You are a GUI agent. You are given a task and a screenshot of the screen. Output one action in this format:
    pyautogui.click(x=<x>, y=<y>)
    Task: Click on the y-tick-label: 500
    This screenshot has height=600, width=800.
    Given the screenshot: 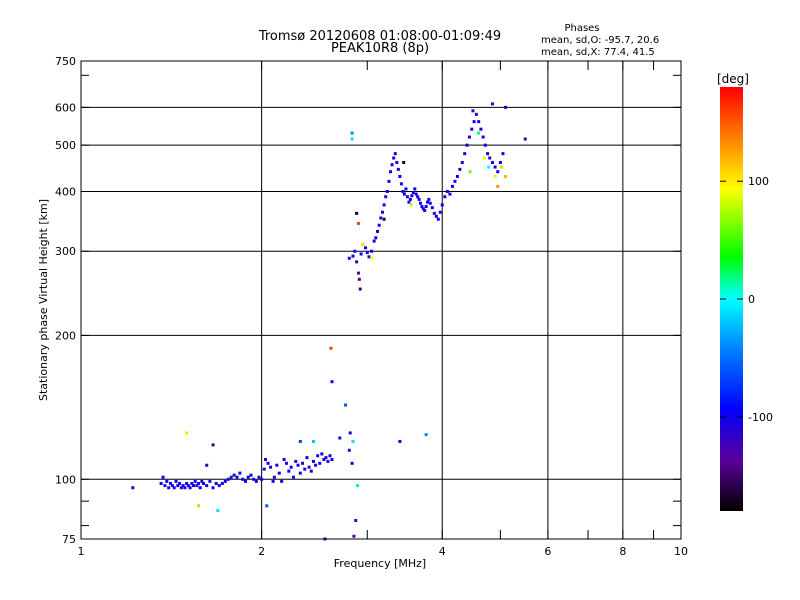 What is the action you would take?
    pyautogui.click(x=65, y=145)
    